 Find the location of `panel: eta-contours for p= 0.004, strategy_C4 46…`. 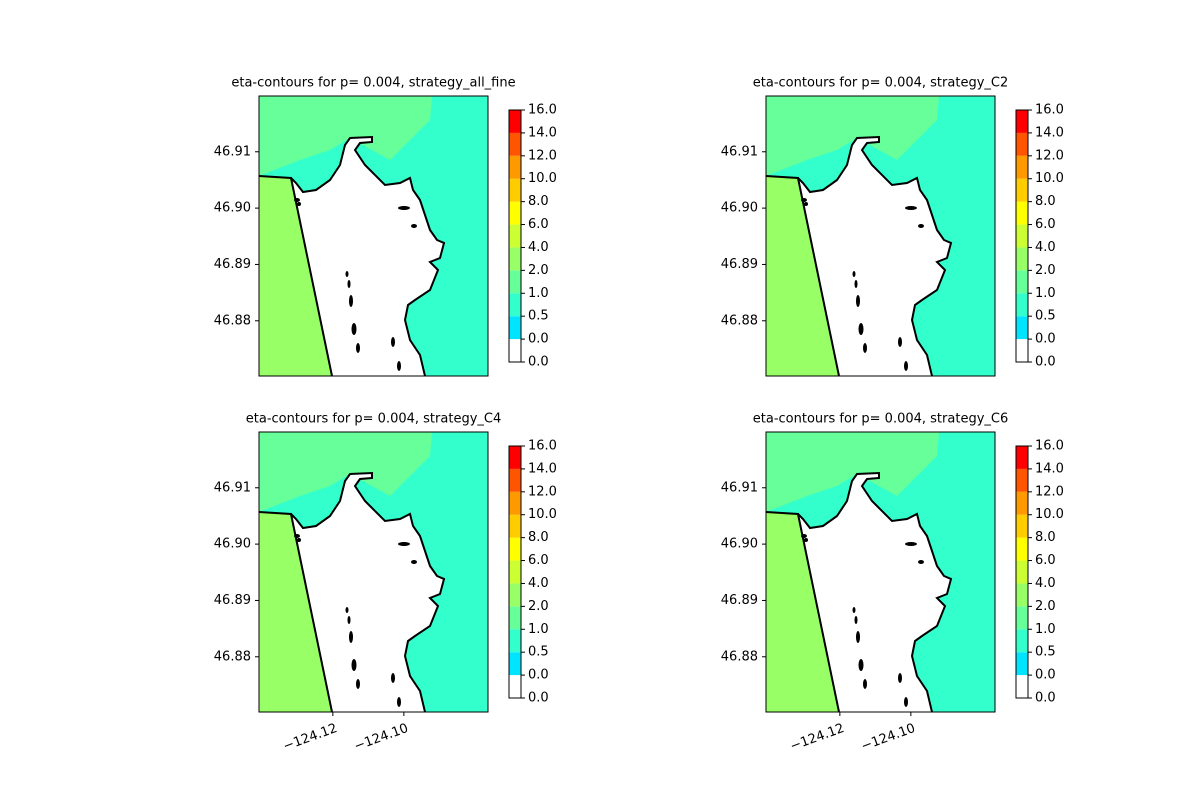

panel: eta-contours for p= 0.004, strategy_C4 46… is located at coordinates (385, 583).